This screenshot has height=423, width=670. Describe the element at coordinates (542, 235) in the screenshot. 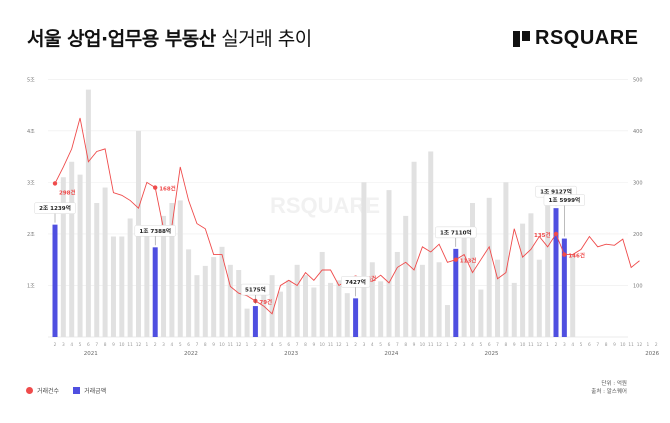

I see `count-data-label: 135건` at that location.